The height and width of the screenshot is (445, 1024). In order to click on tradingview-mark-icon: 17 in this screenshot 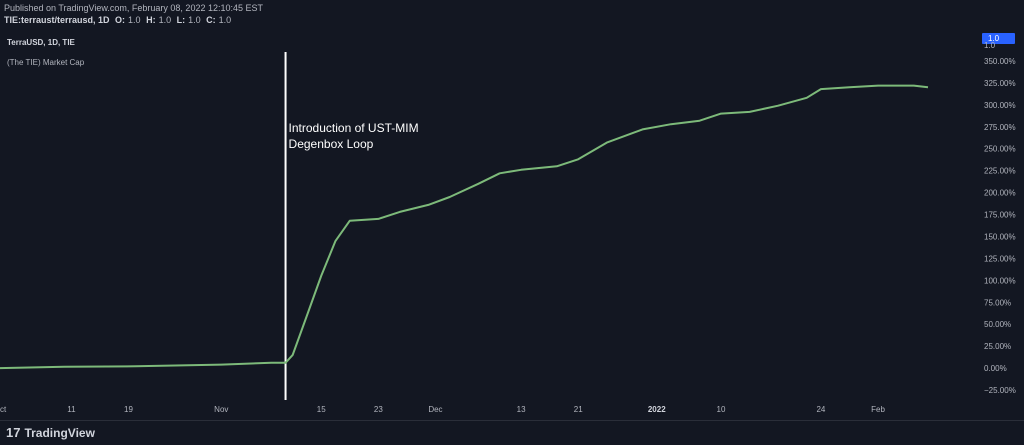, I will do `click(13, 432)`.